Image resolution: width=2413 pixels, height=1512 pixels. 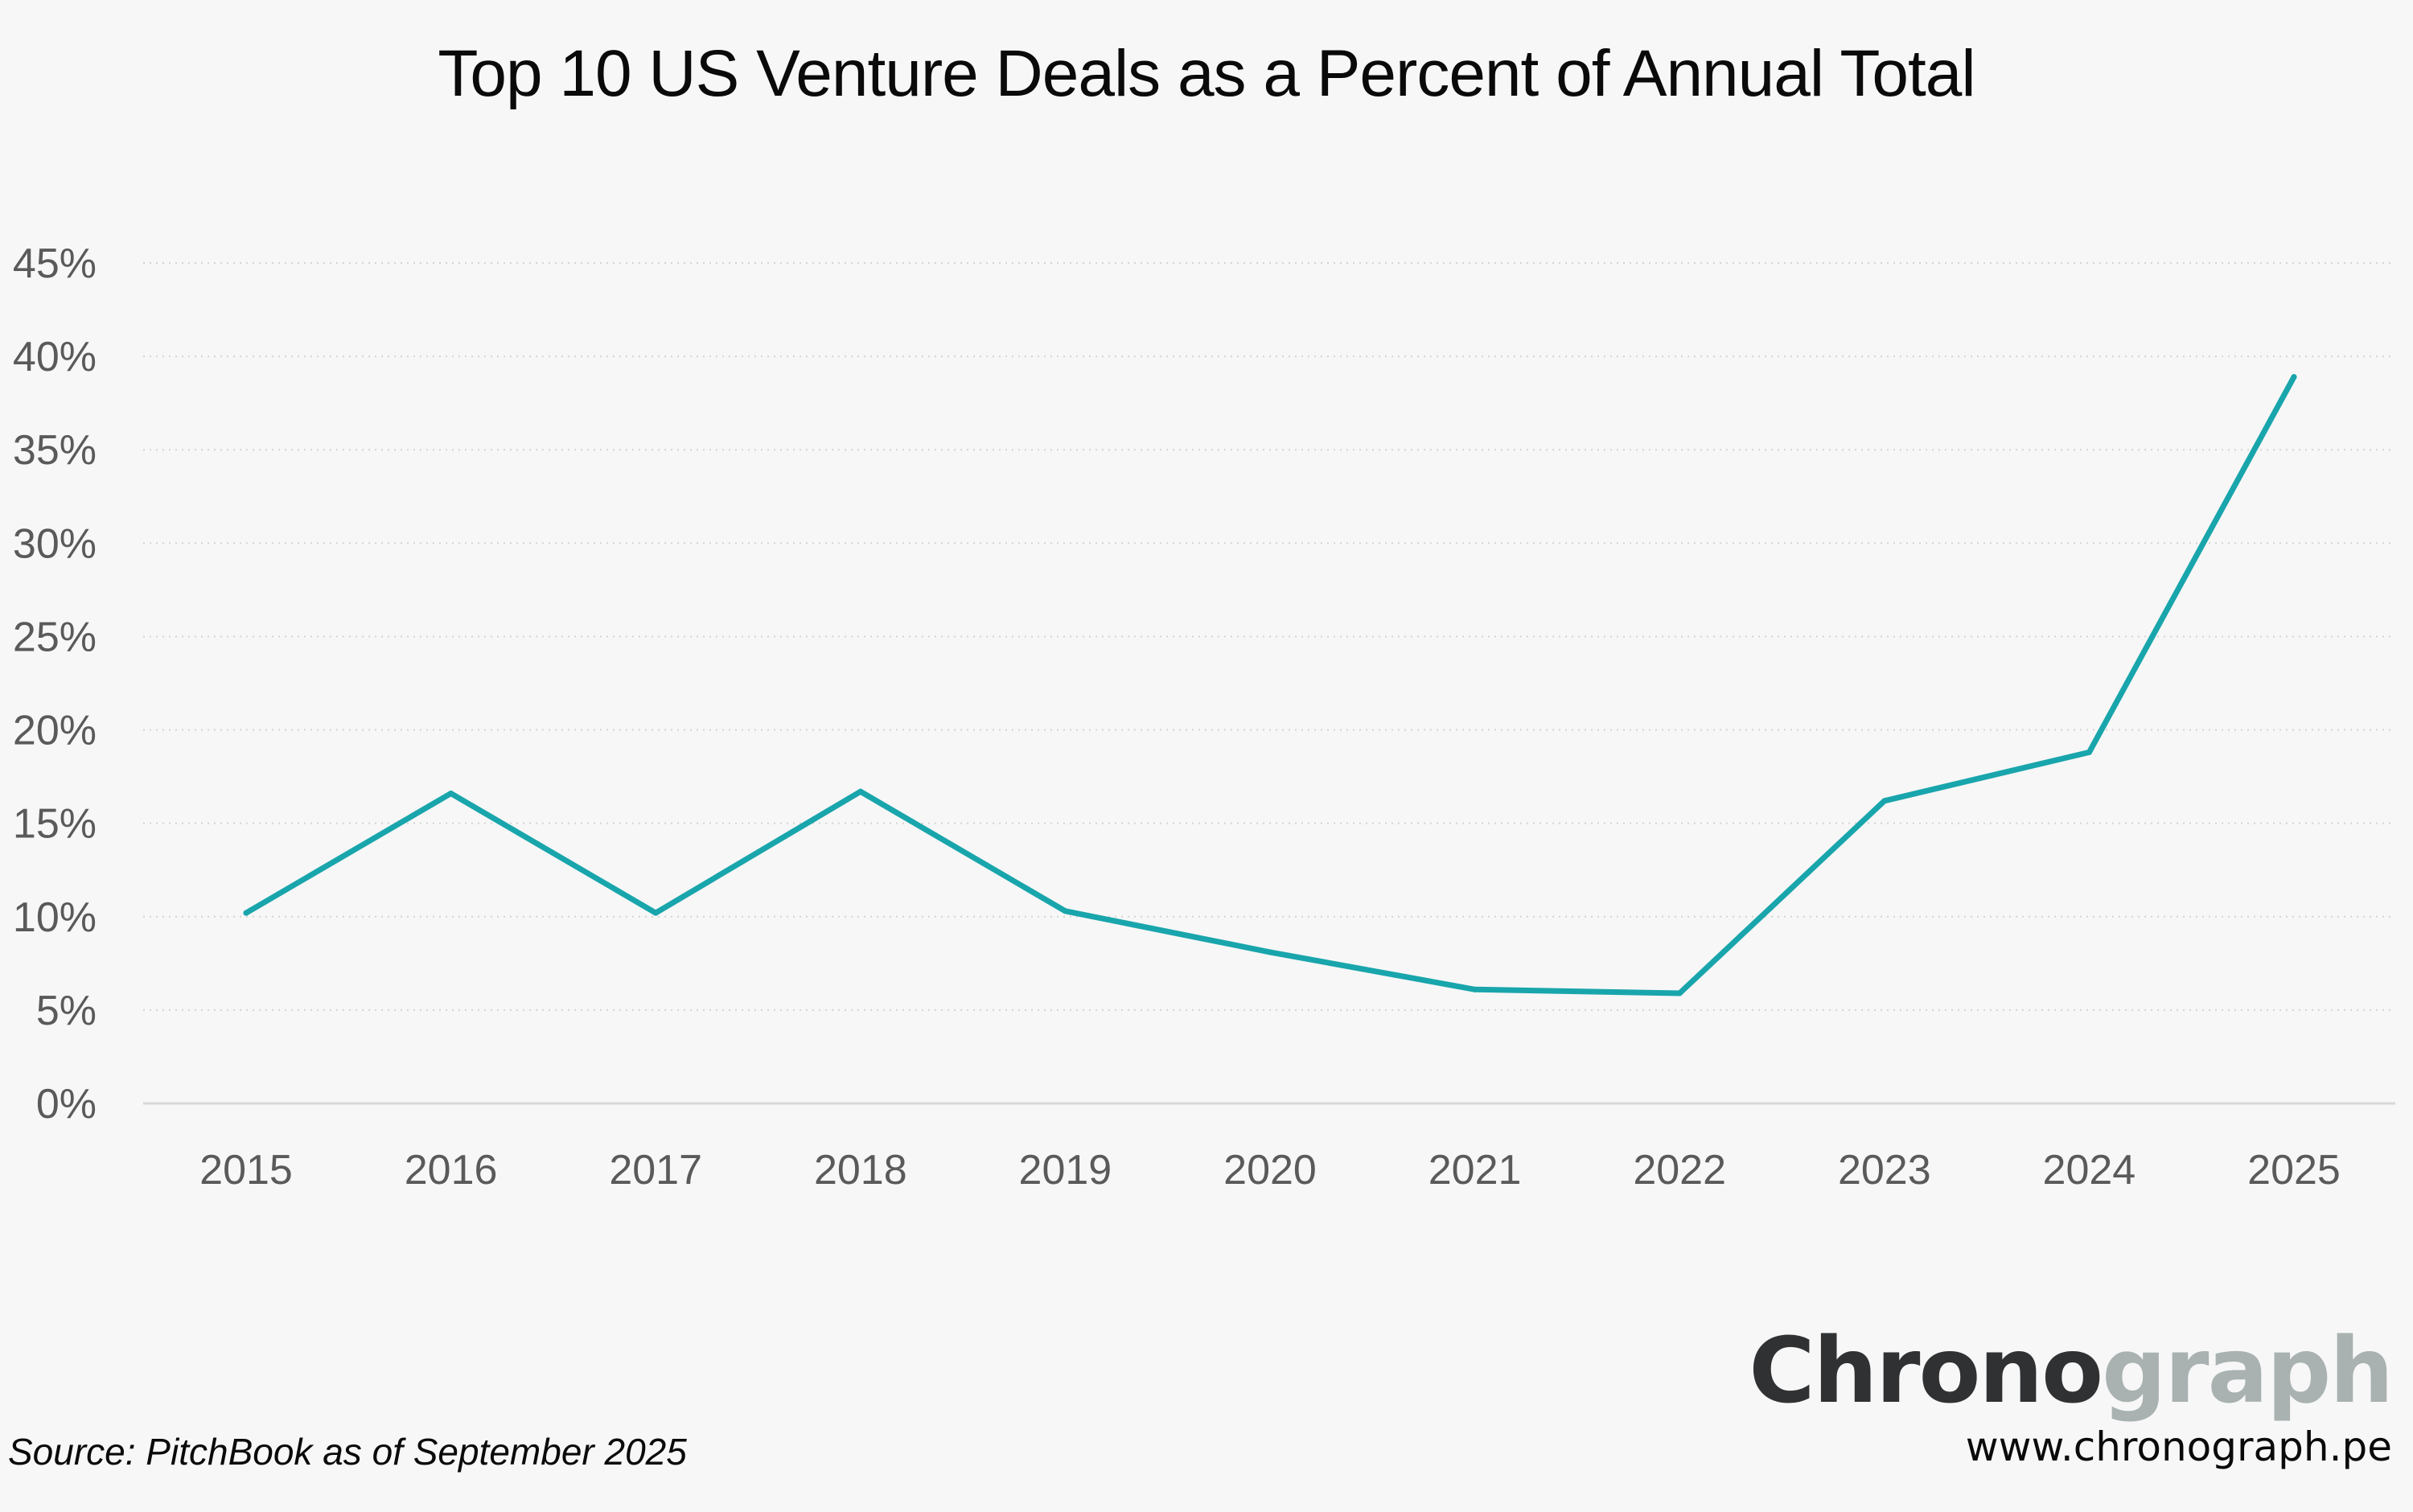 I want to click on y-tick-label: 0%, so click(x=66, y=1105).